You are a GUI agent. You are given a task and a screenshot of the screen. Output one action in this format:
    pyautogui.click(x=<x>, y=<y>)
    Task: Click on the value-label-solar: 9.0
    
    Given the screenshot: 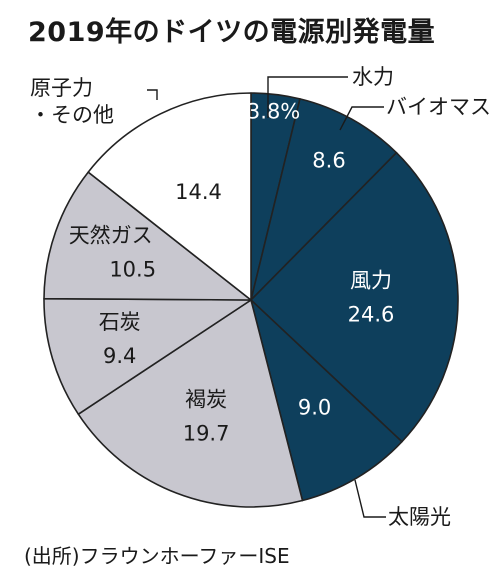 What is the action you would take?
    pyautogui.click(x=314, y=408)
    